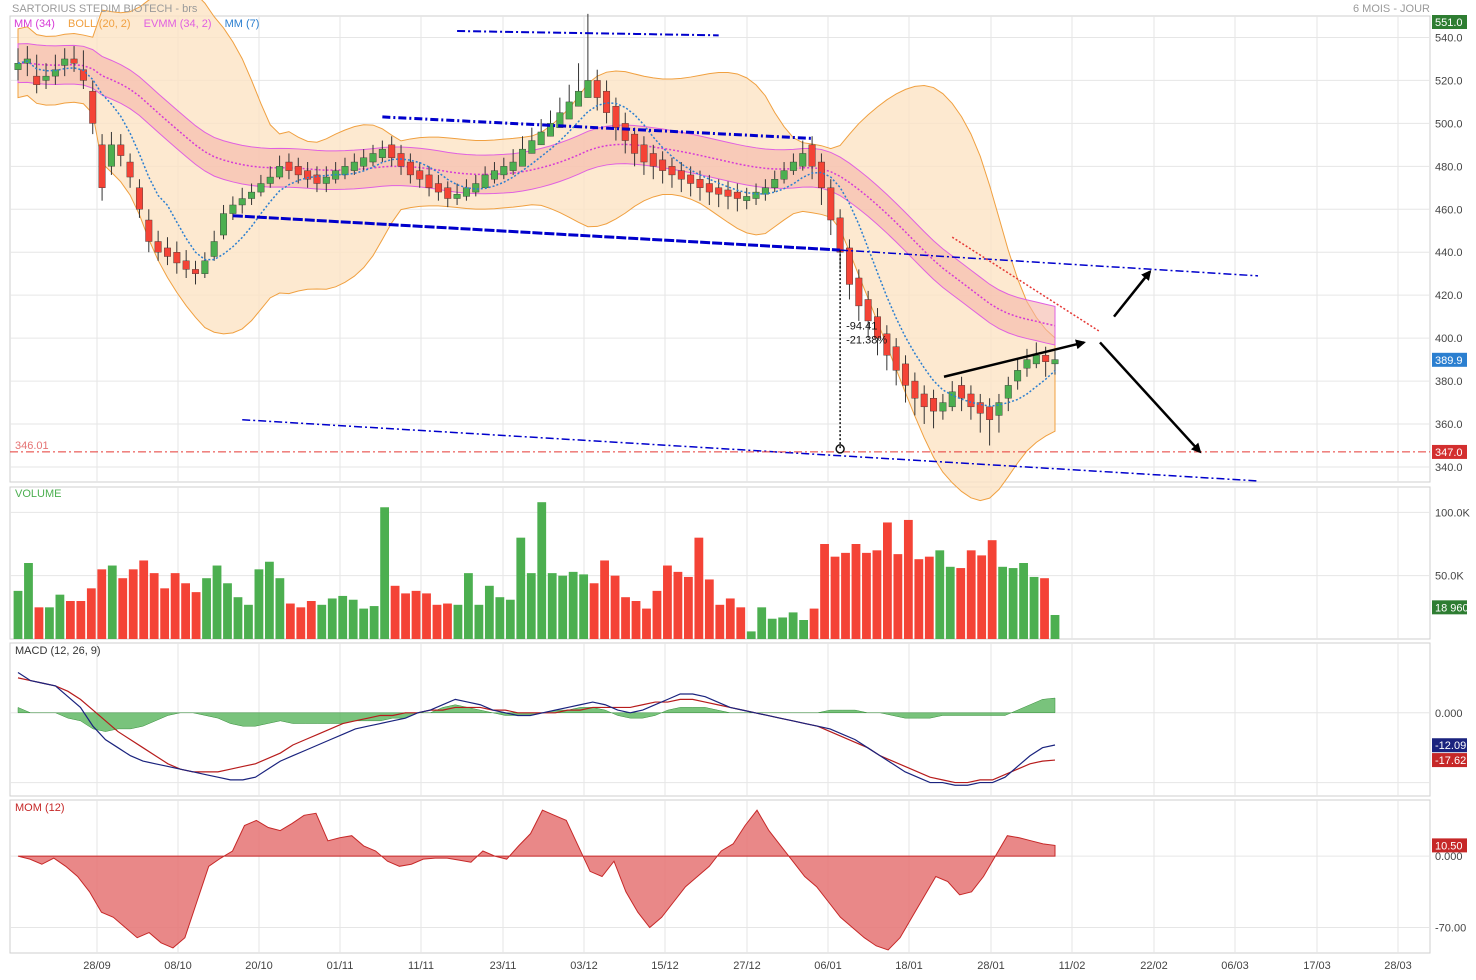  What do you see at coordinates (1449, 453) in the screenshot?
I see `support-price-tag: 347.0` at bounding box center [1449, 453].